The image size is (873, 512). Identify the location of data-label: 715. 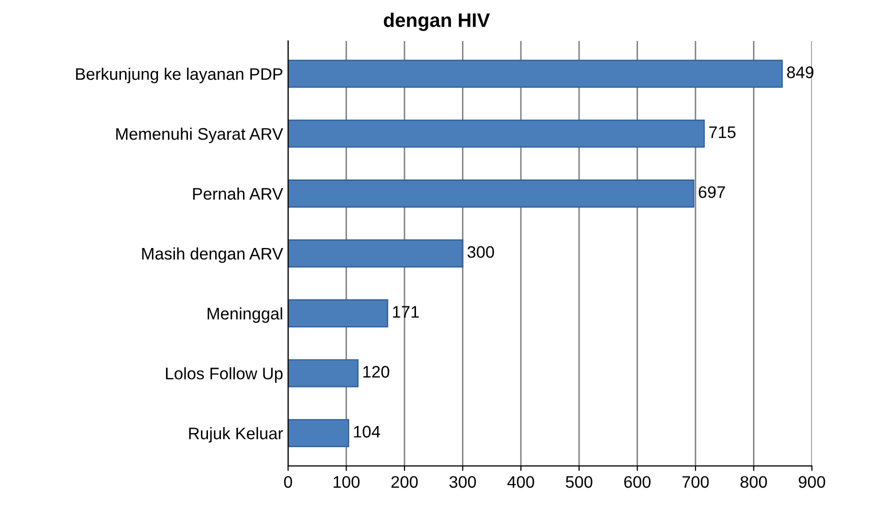
(722, 132).